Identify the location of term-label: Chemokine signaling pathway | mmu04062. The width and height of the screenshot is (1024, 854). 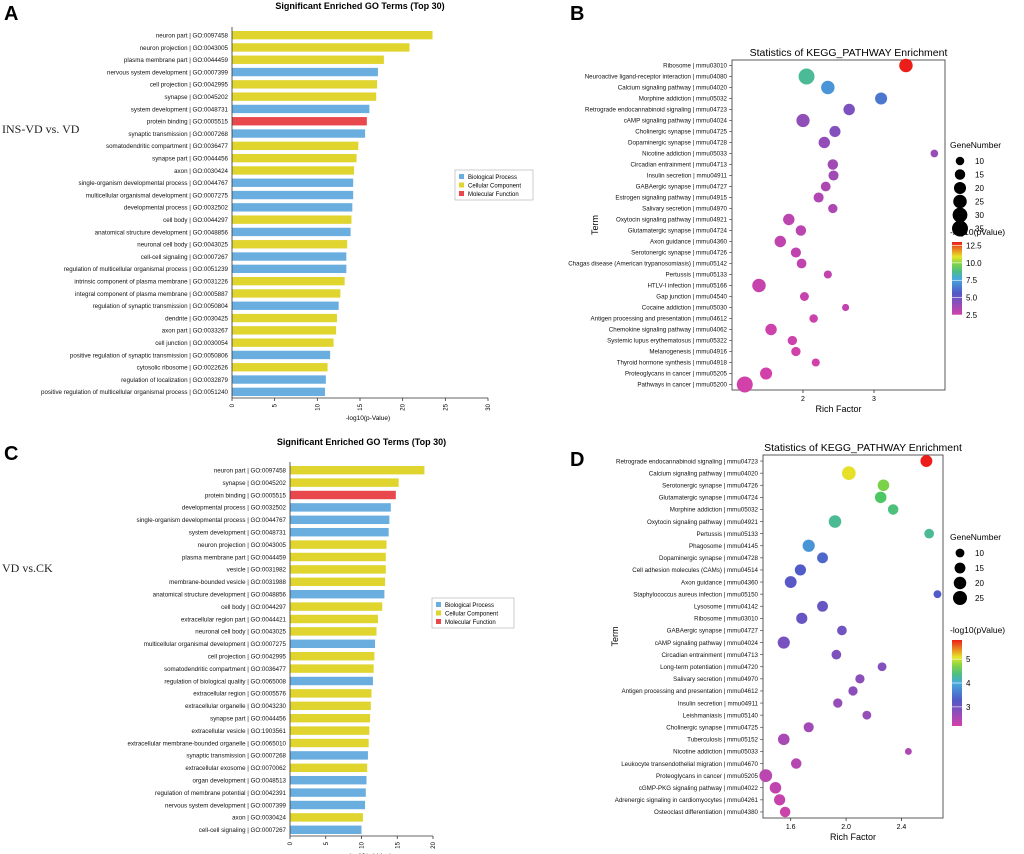
(668, 330).